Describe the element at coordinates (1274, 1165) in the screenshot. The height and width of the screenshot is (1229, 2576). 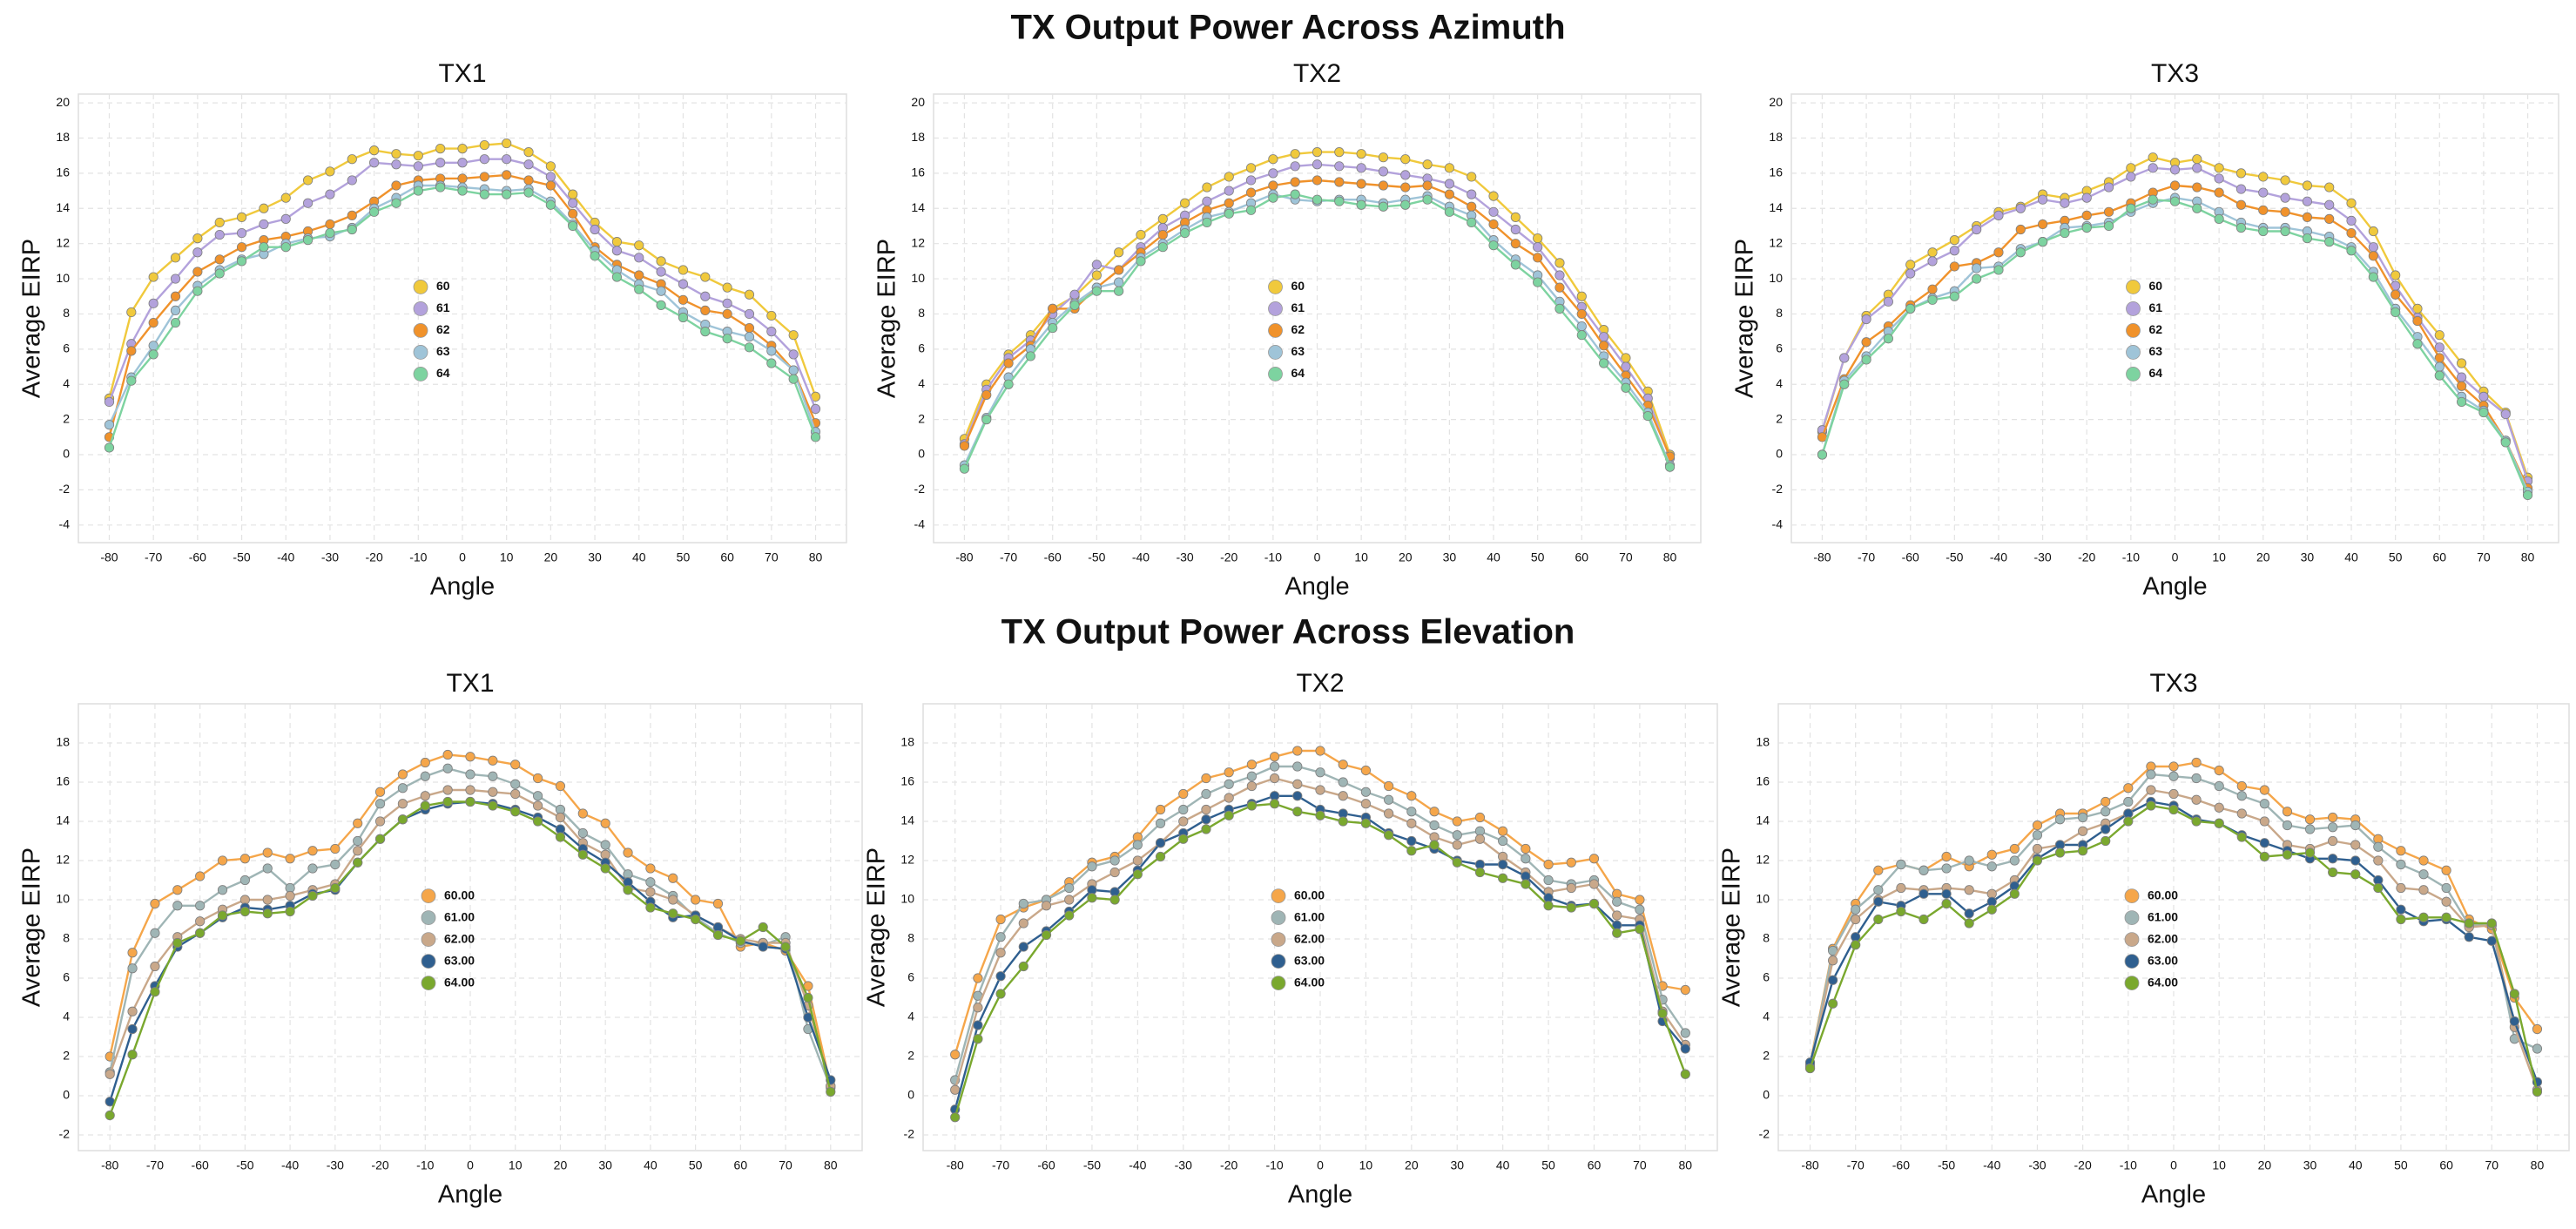
I see `x-tick-label: -10` at that location.